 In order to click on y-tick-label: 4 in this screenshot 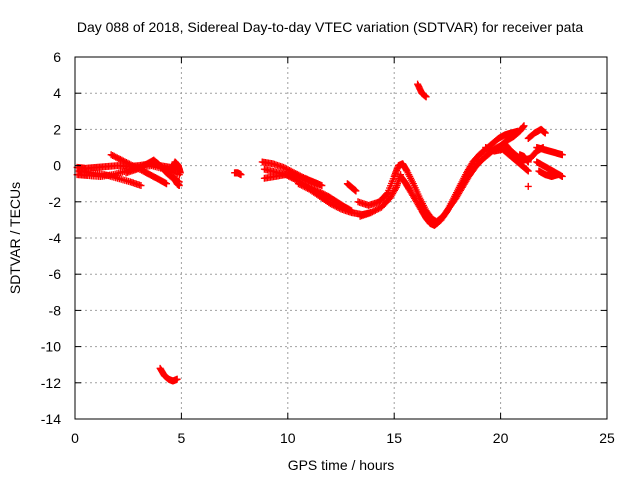, I will do `click(57, 93)`.